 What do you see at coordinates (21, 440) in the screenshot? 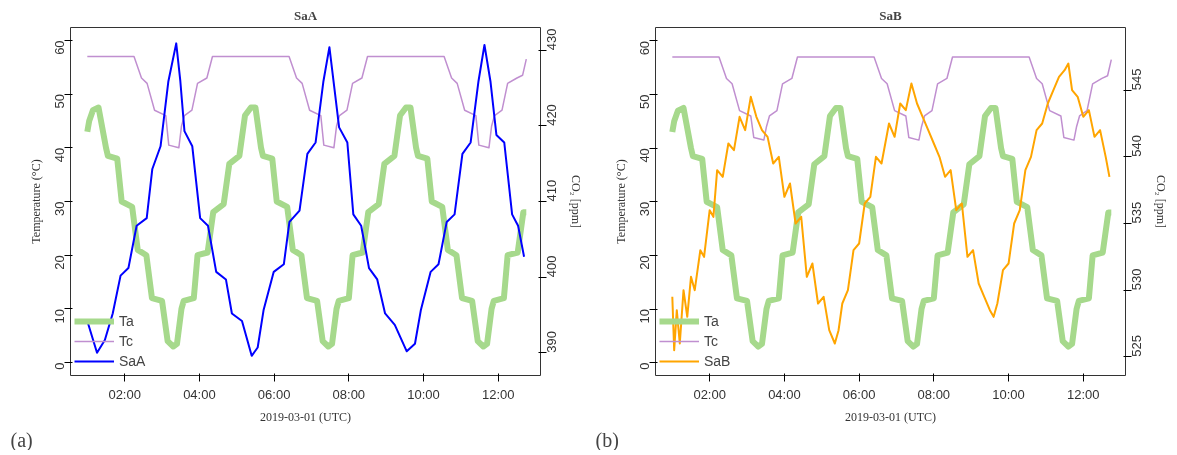
I see `text: (a)` at bounding box center [21, 440].